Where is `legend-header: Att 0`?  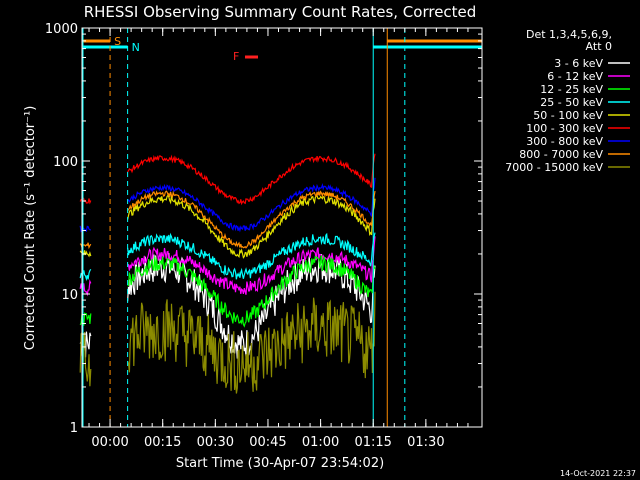 legend-header: Att 0 is located at coordinates (599, 46).